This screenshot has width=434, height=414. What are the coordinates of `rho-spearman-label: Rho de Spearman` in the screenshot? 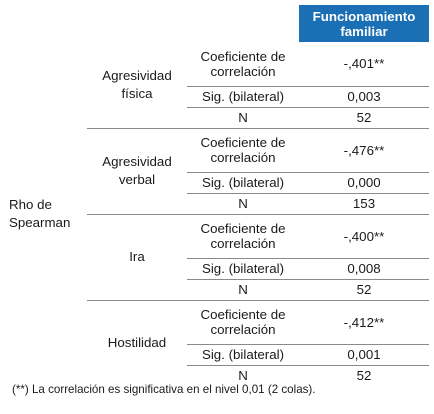 It's located at (40, 213).